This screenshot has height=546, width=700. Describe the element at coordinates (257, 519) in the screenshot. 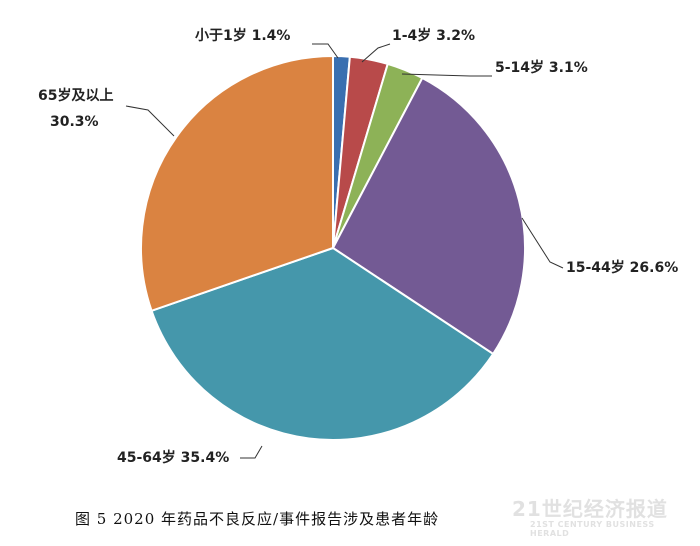

I see `figure-caption: 图 5 2020 年药品不良反应/事件报告涉及患者年龄` at that location.